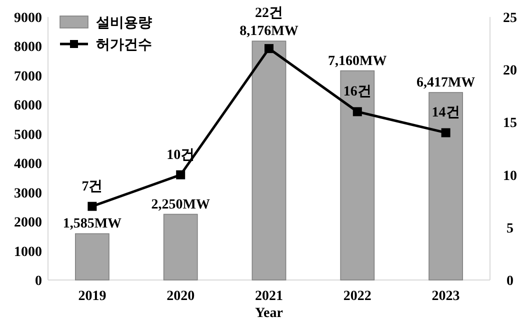 The height and width of the screenshot is (324, 532). What do you see at coordinates (446, 113) in the screenshot?
I see `data-label: 14건` at bounding box center [446, 113].